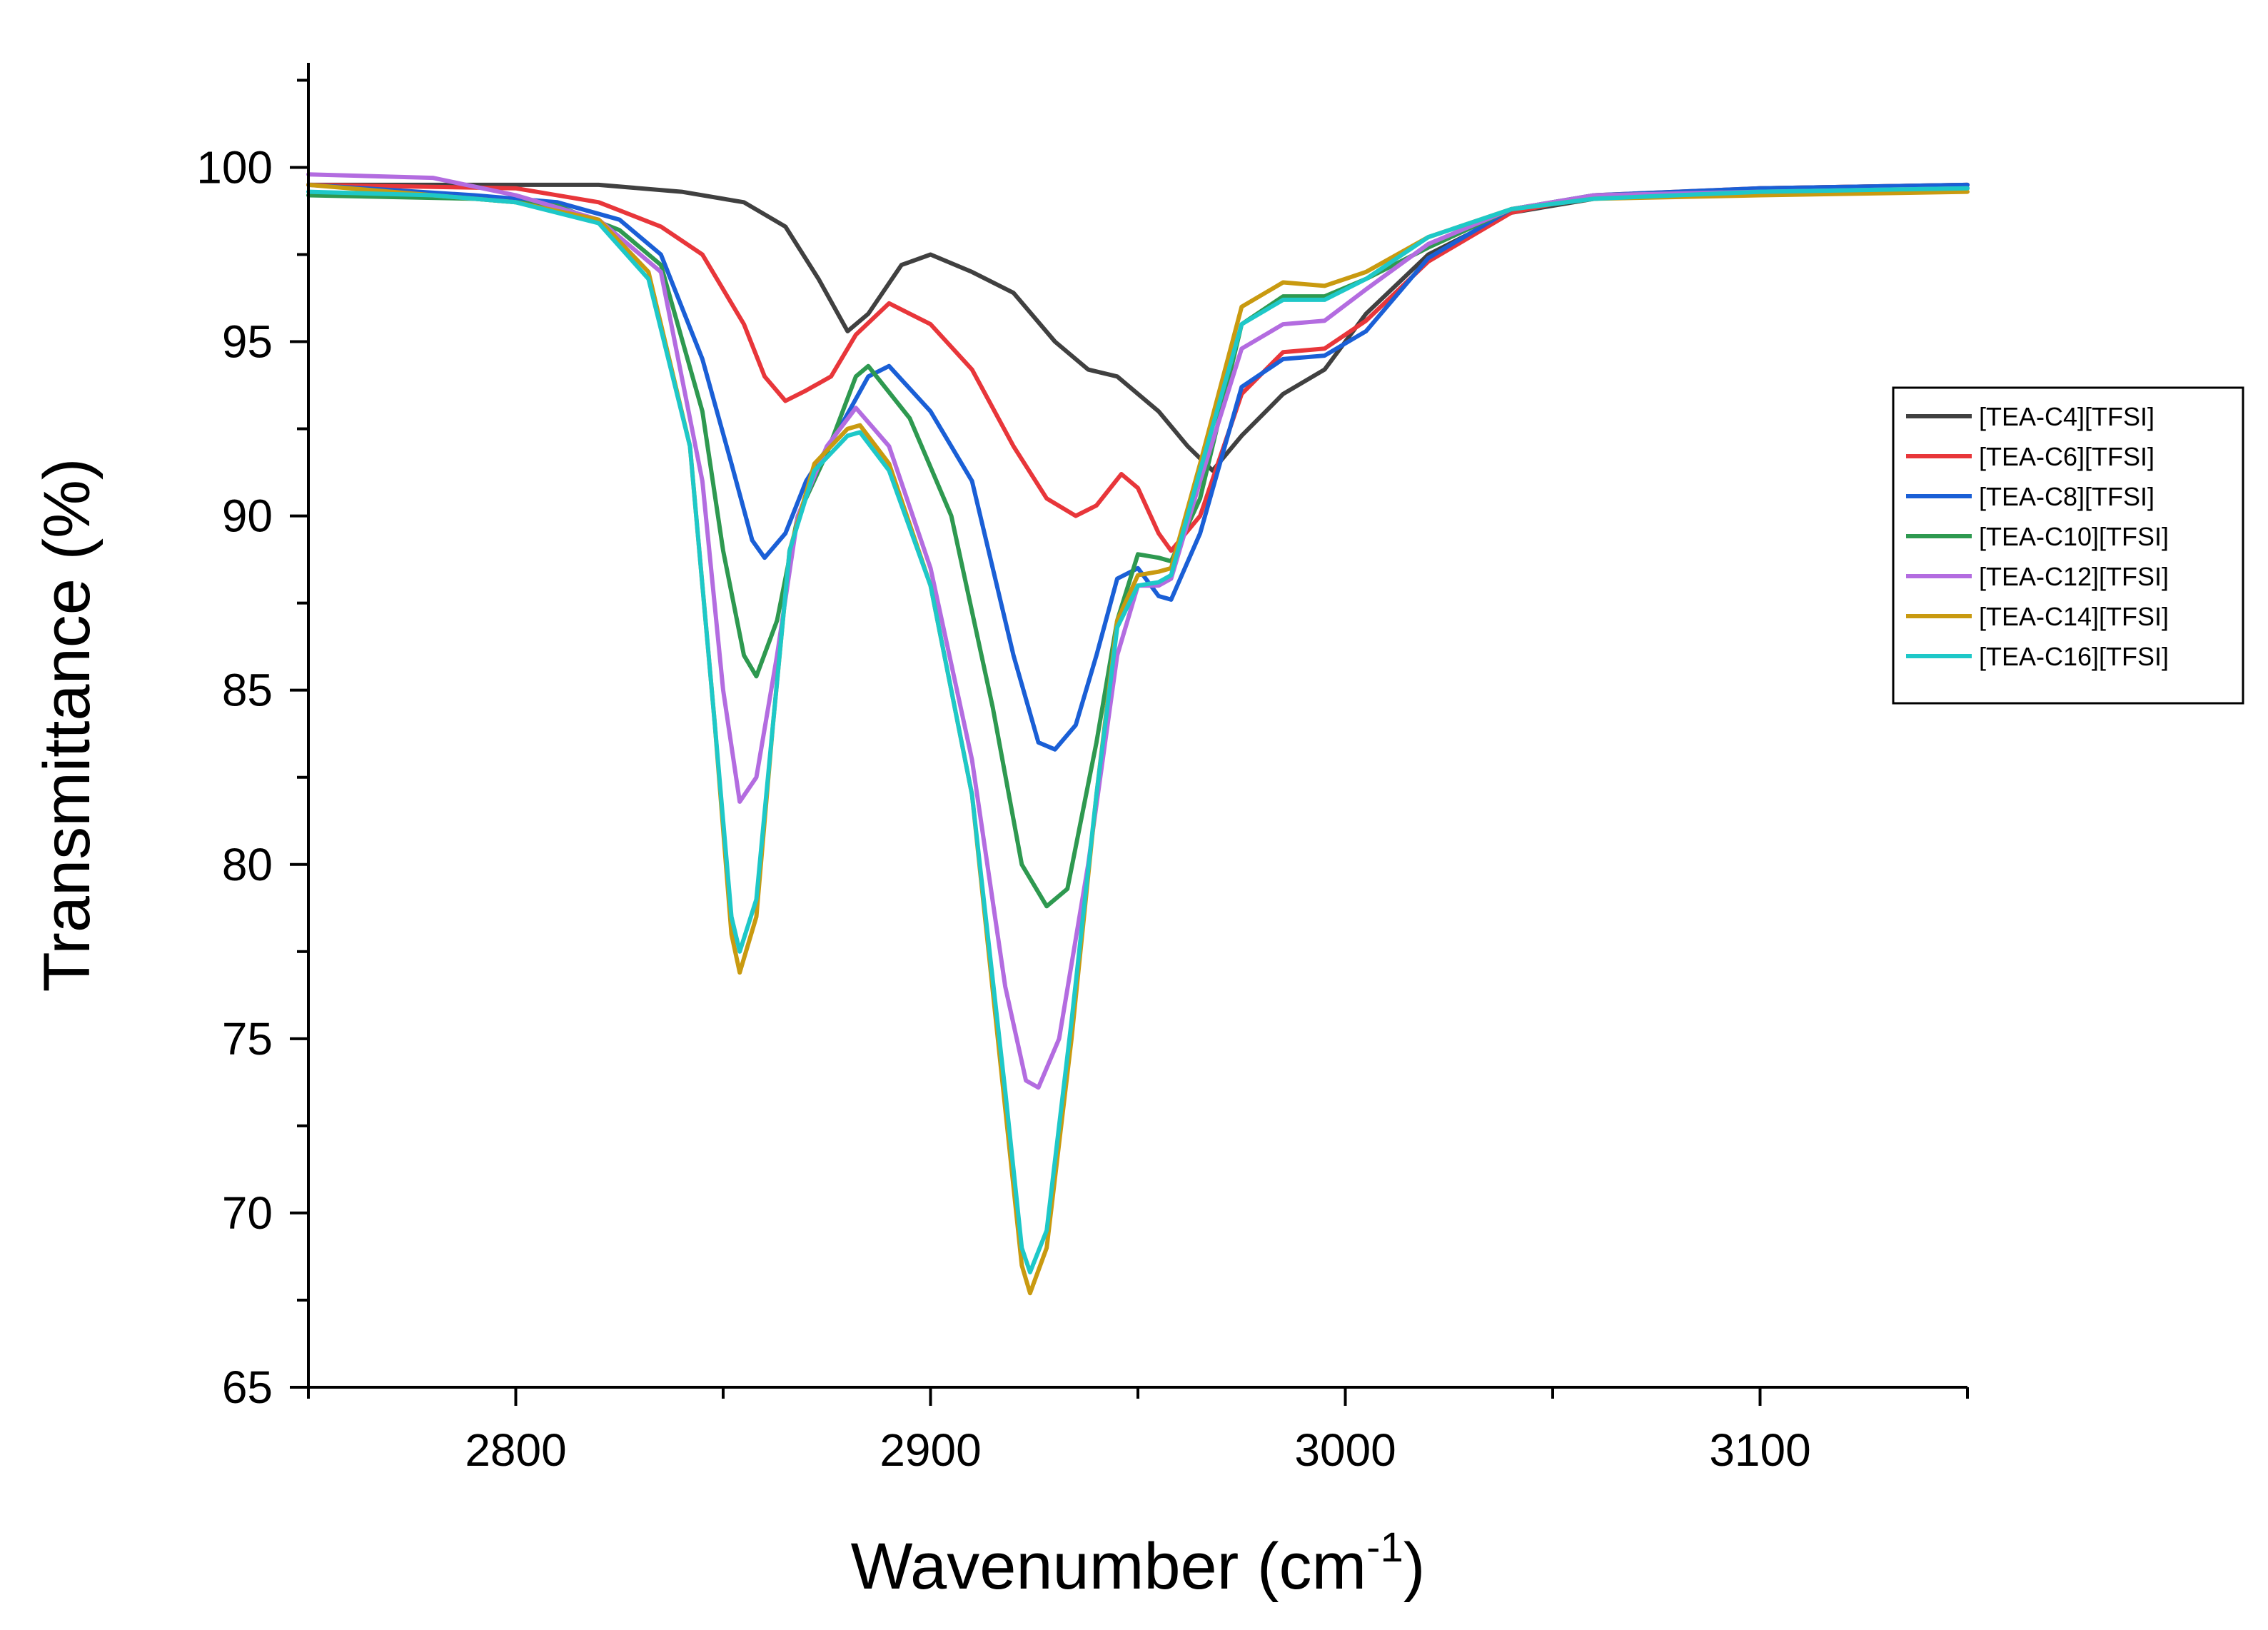 This screenshot has height=1630, width=2268. What do you see at coordinates (2066, 416) in the screenshot?
I see `legend-label: [TEA-C4][TFSI]` at bounding box center [2066, 416].